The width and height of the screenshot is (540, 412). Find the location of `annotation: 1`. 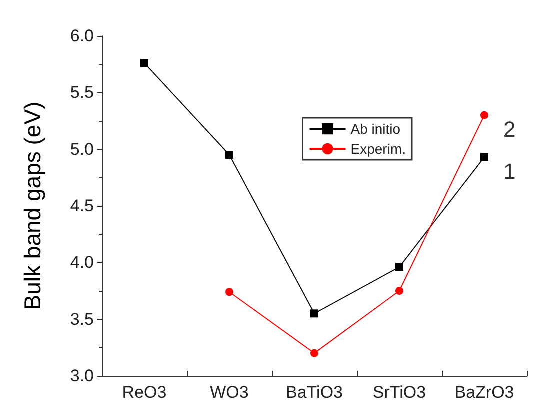

annotation: 1 is located at coordinates (510, 171).